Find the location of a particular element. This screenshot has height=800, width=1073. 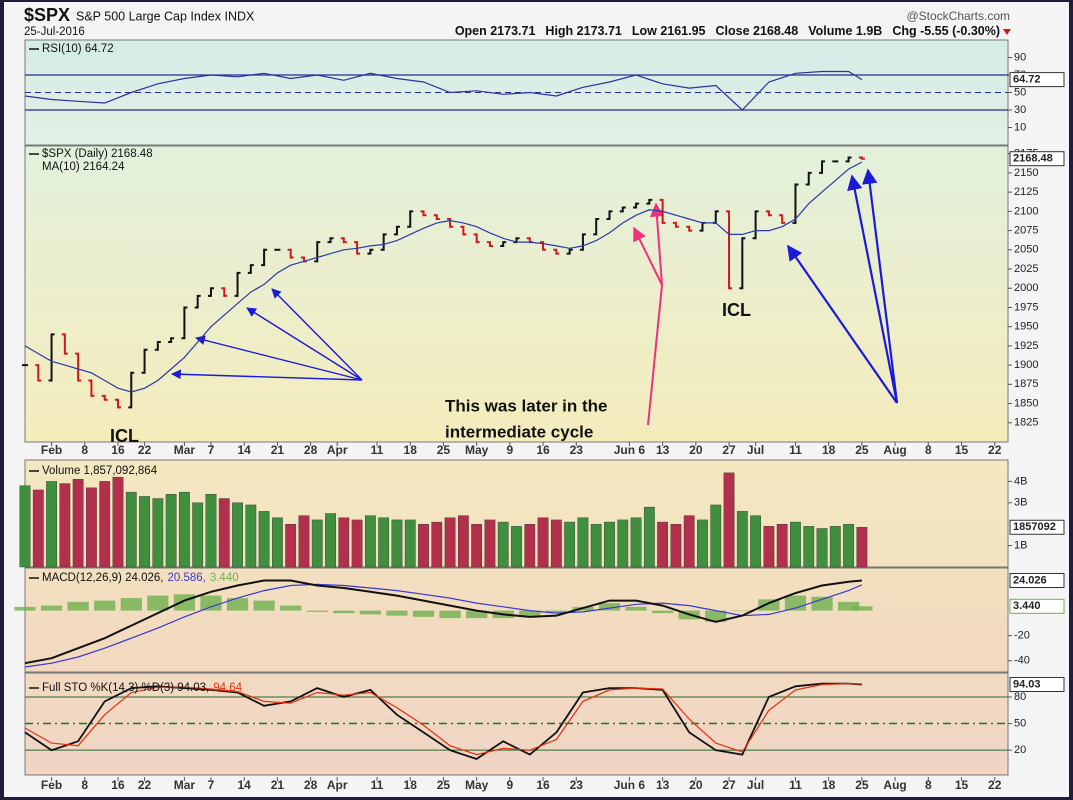

x-tick-label: 25 is located at coordinates (444, 450).